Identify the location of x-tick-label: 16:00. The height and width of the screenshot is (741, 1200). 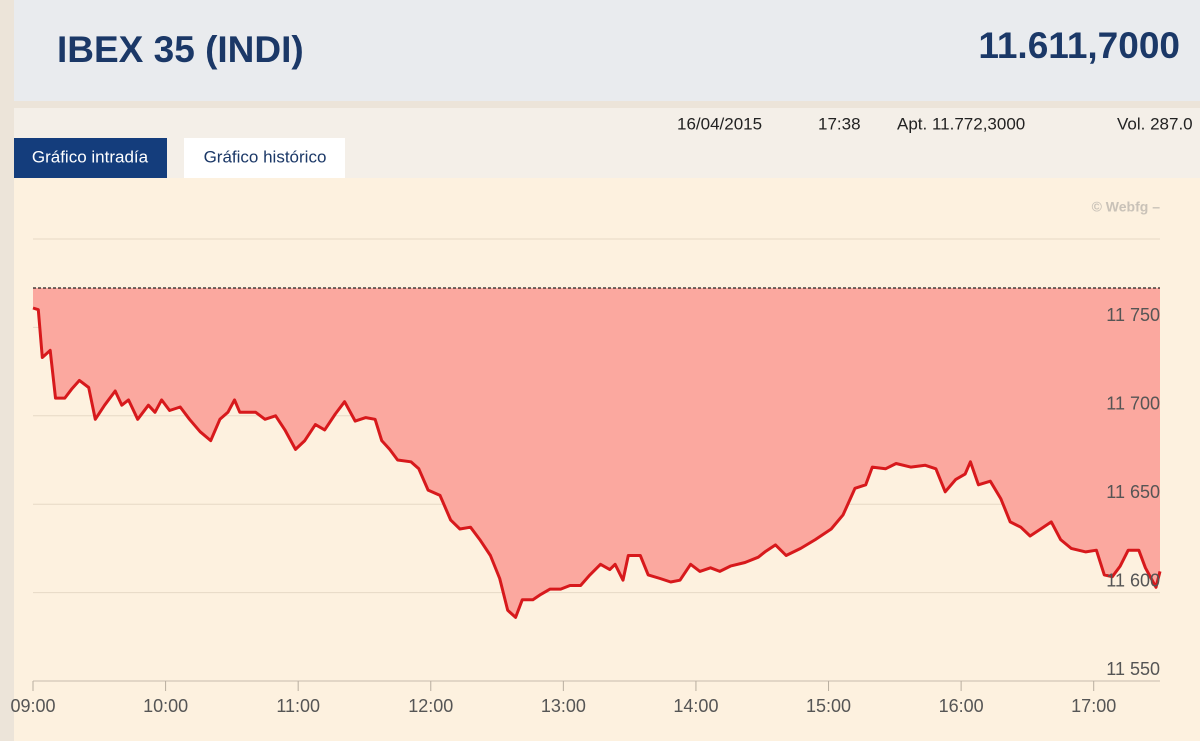
(961, 706).